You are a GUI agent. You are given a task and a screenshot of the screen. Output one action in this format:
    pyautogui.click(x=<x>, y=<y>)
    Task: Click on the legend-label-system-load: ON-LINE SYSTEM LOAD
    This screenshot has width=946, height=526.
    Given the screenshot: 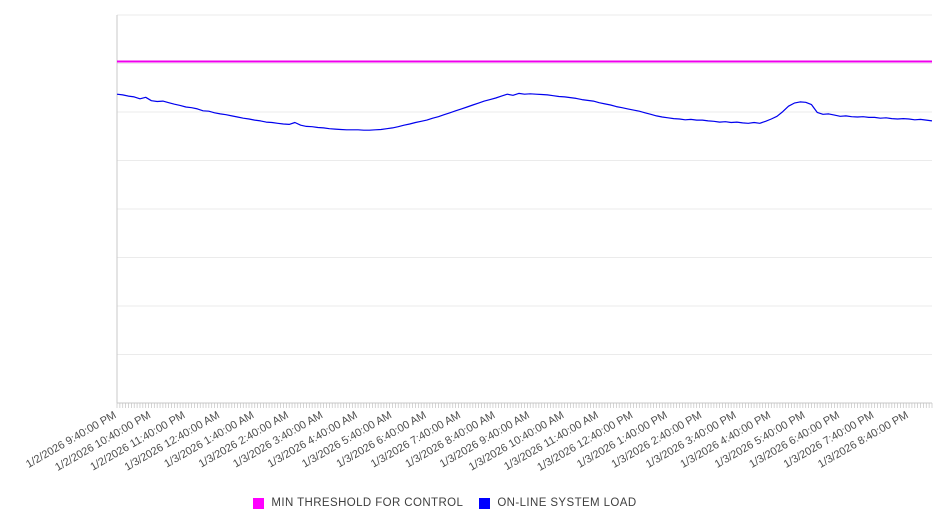 What is the action you would take?
    pyautogui.click(x=567, y=503)
    